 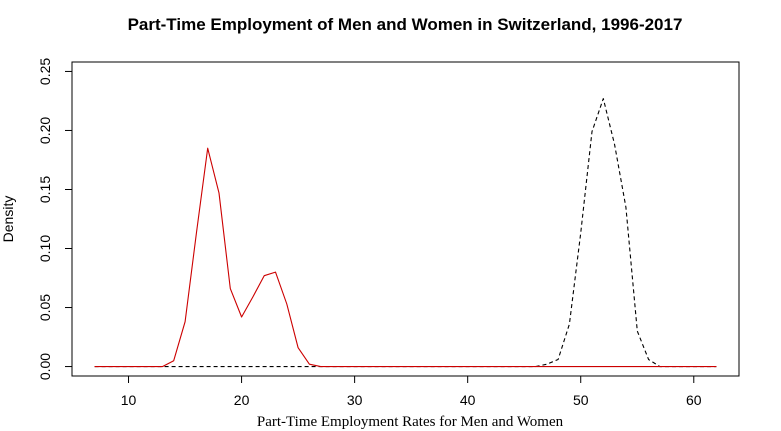 I want to click on y-tick-label: 0.10, so click(x=45, y=248).